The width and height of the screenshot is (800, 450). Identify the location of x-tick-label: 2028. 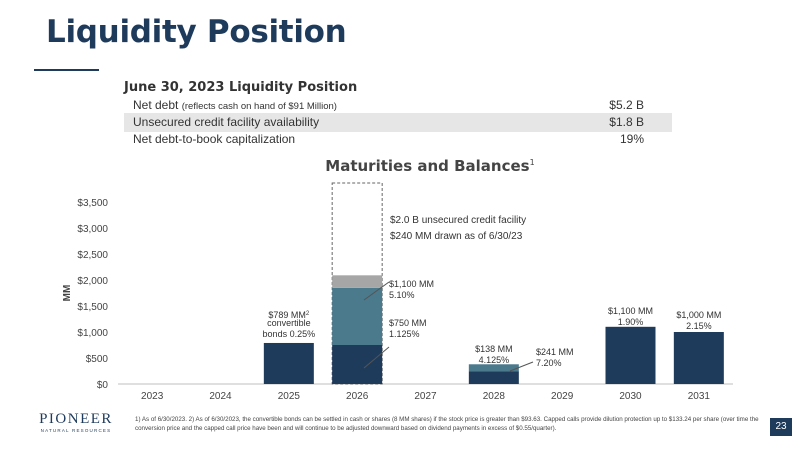
(494, 396).